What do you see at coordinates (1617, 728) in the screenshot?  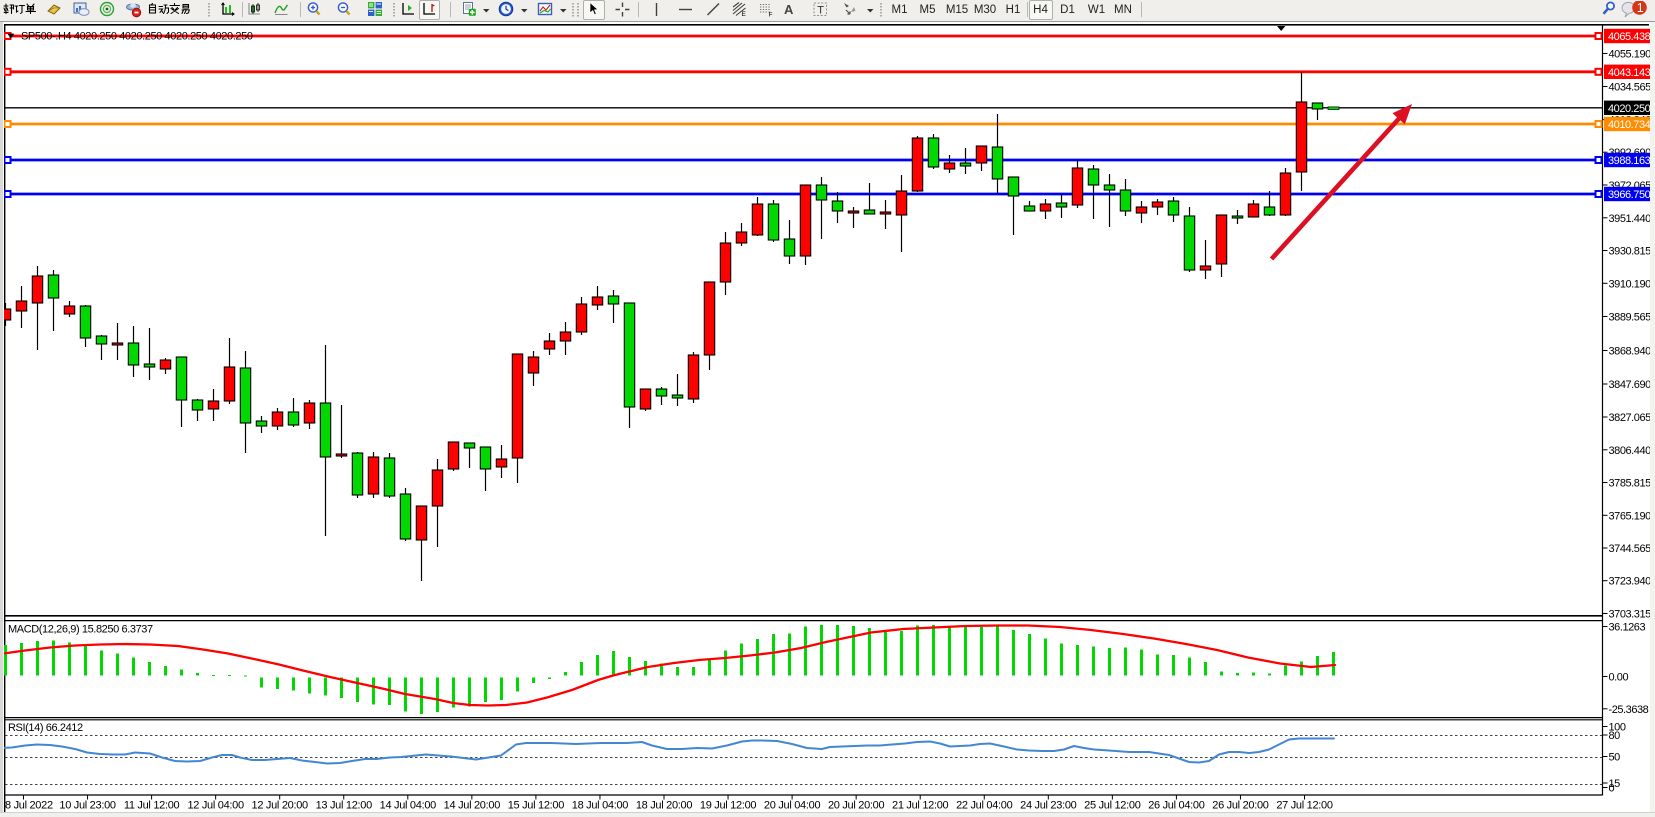 I see `svg-text: 100` at bounding box center [1617, 728].